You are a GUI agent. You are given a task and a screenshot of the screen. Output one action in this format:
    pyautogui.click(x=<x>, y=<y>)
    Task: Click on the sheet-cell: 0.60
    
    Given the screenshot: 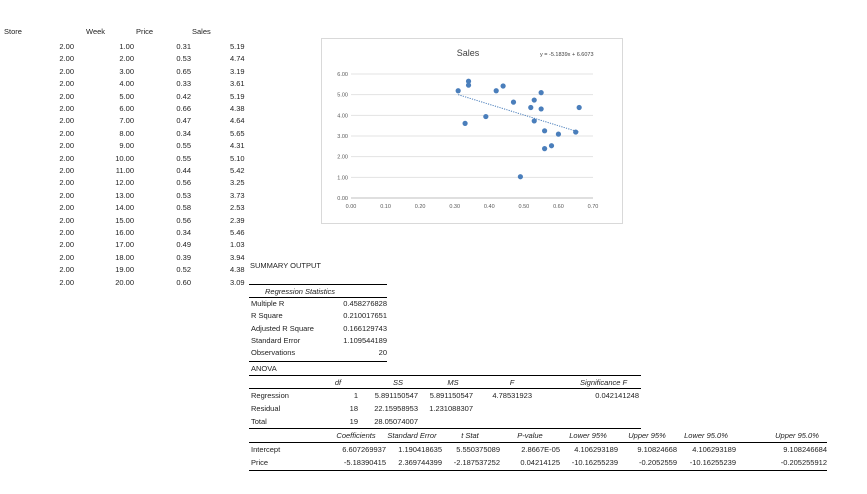 What is the action you would take?
    pyautogui.click(x=183, y=282)
    